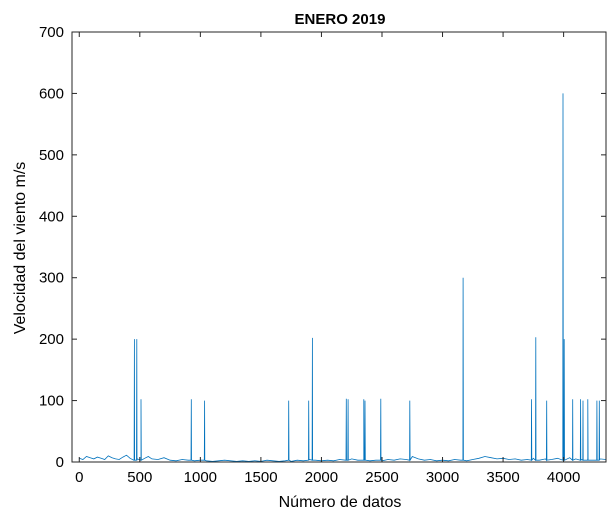 The image size is (608, 519). Describe the element at coordinates (340, 19) in the screenshot. I see `chart-title: ENERO 2019` at that location.